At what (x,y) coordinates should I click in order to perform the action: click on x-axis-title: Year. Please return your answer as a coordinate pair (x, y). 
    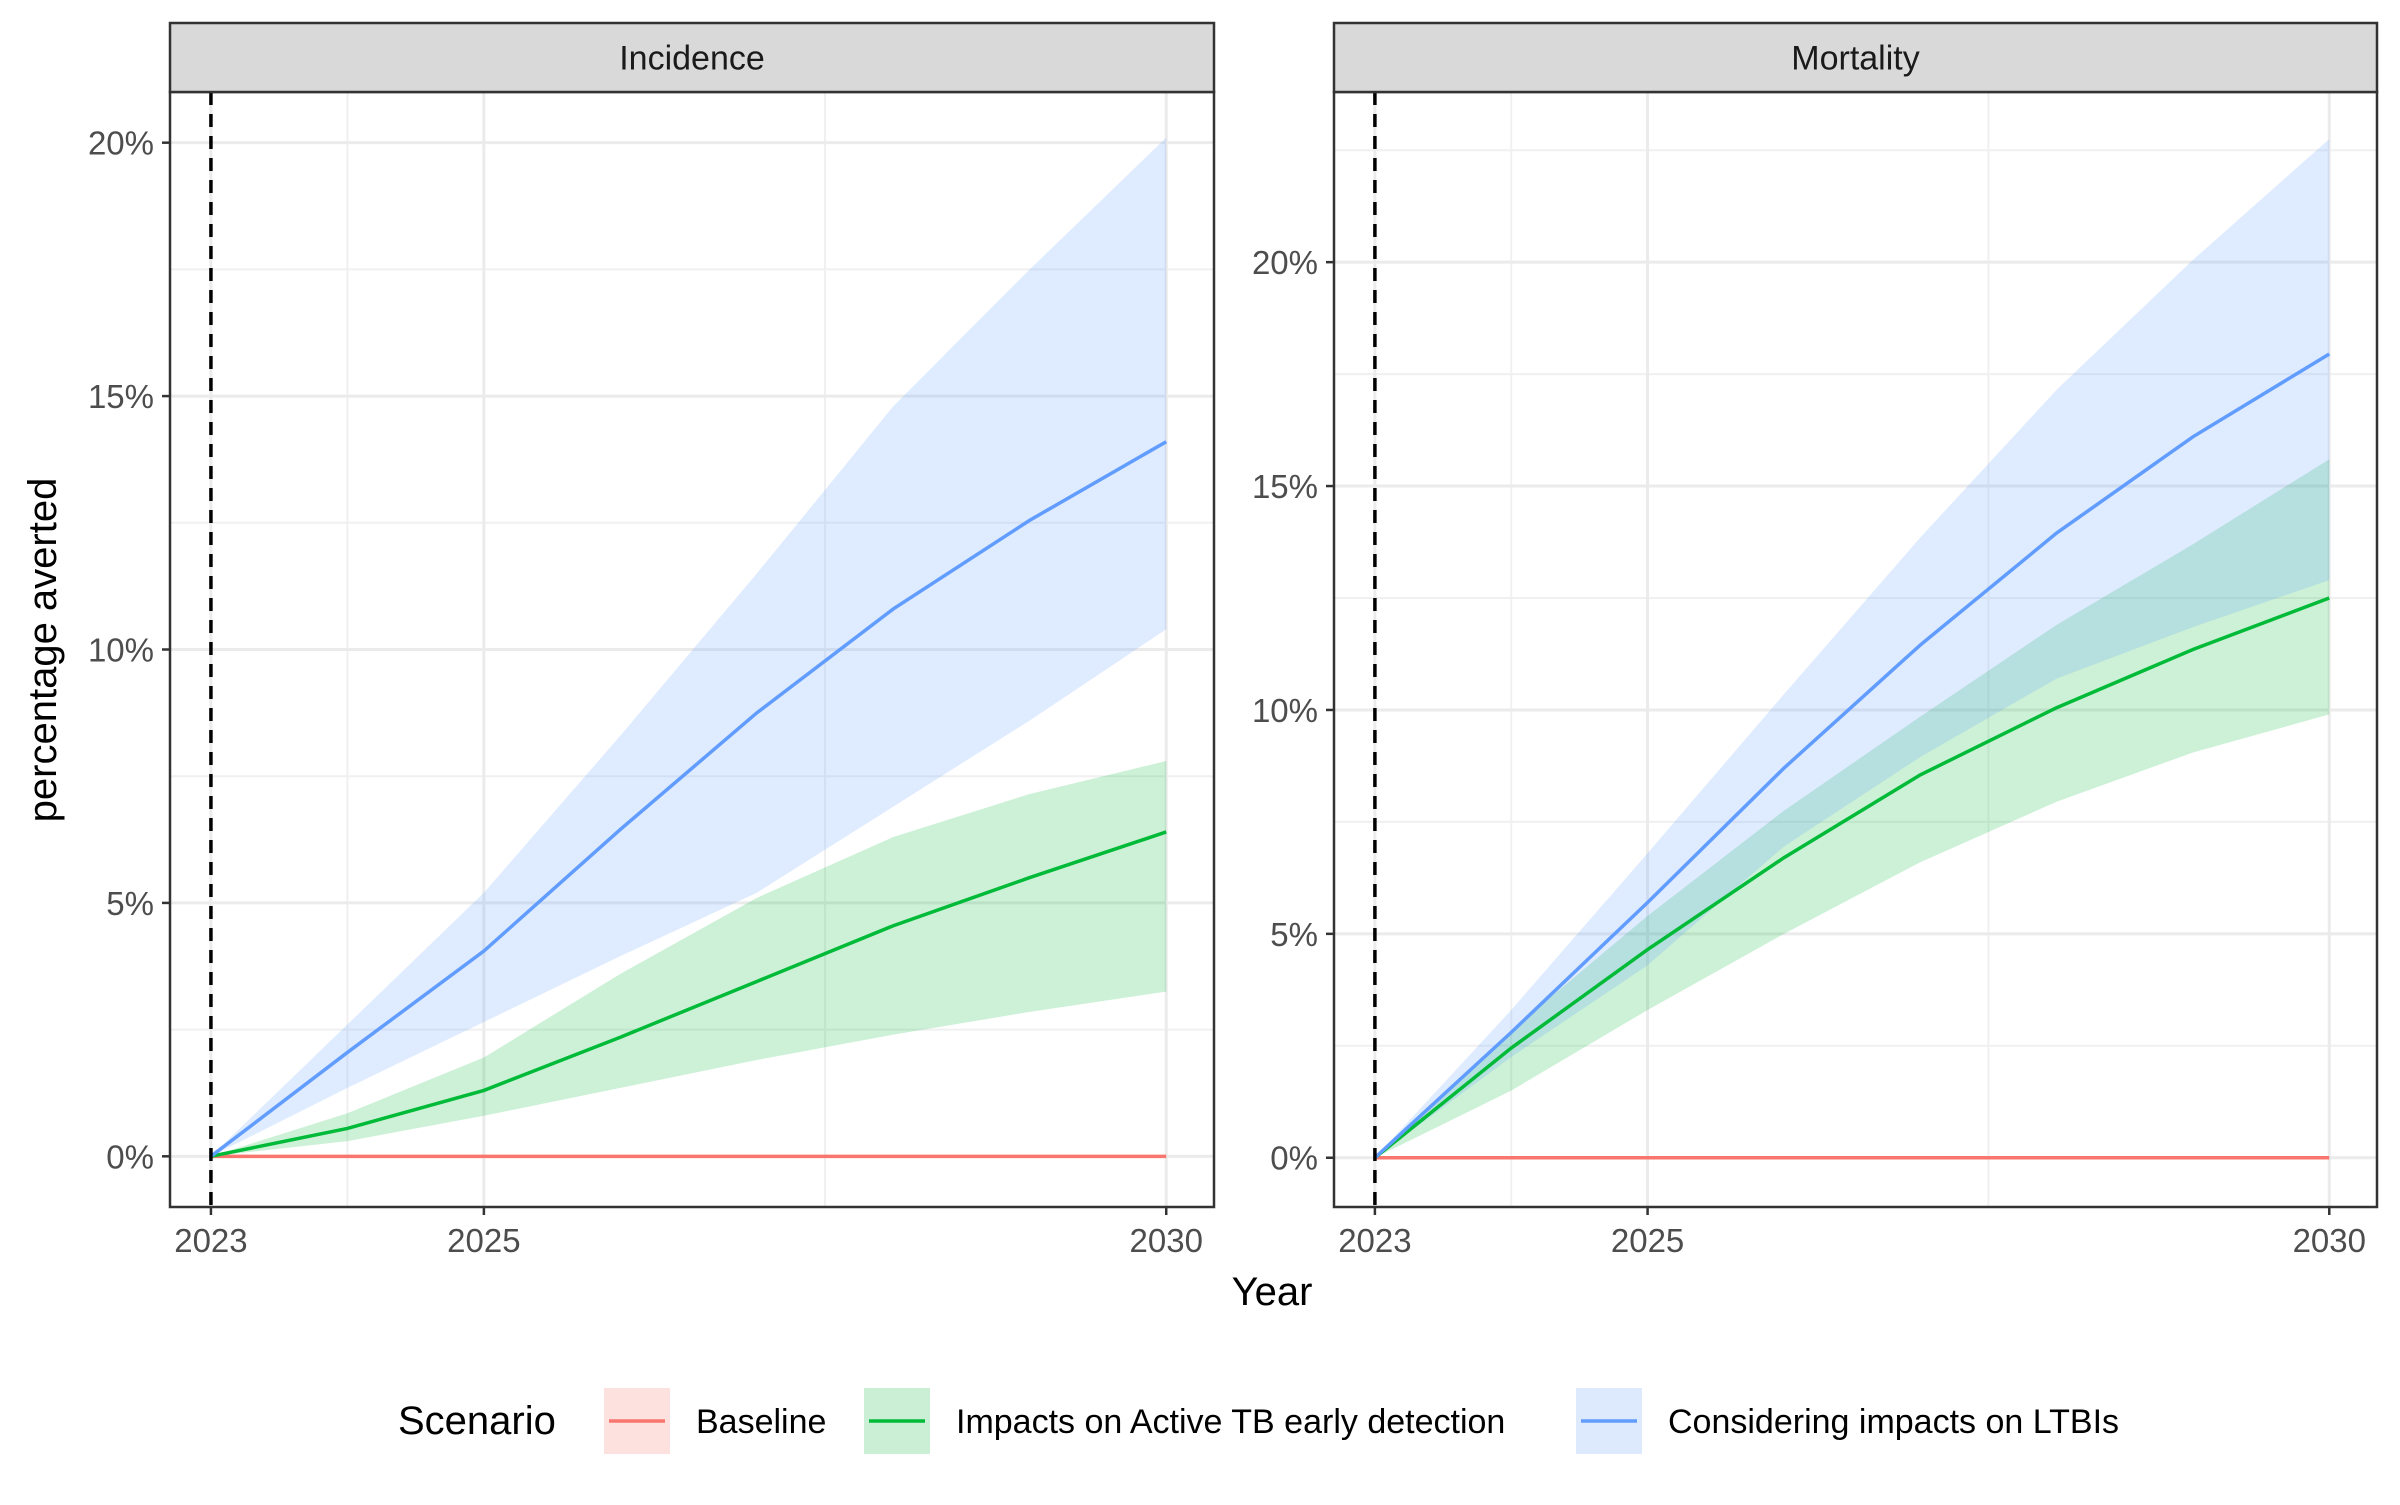
    Looking at the image, I should click on (1272, 1292).